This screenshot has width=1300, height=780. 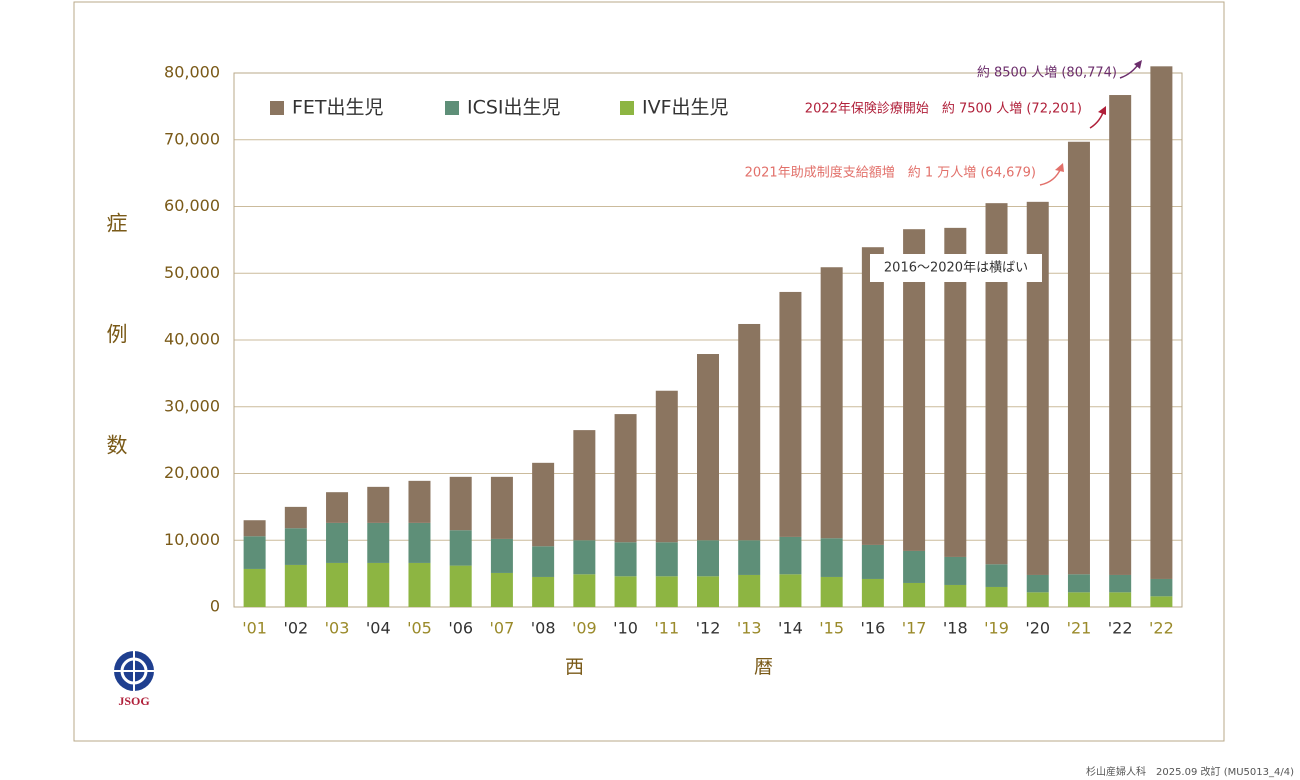 What do you see at coordinates (215, 606) in the screenshot?
I see `y-tick-label: 0` at bounding box center [215, 606].